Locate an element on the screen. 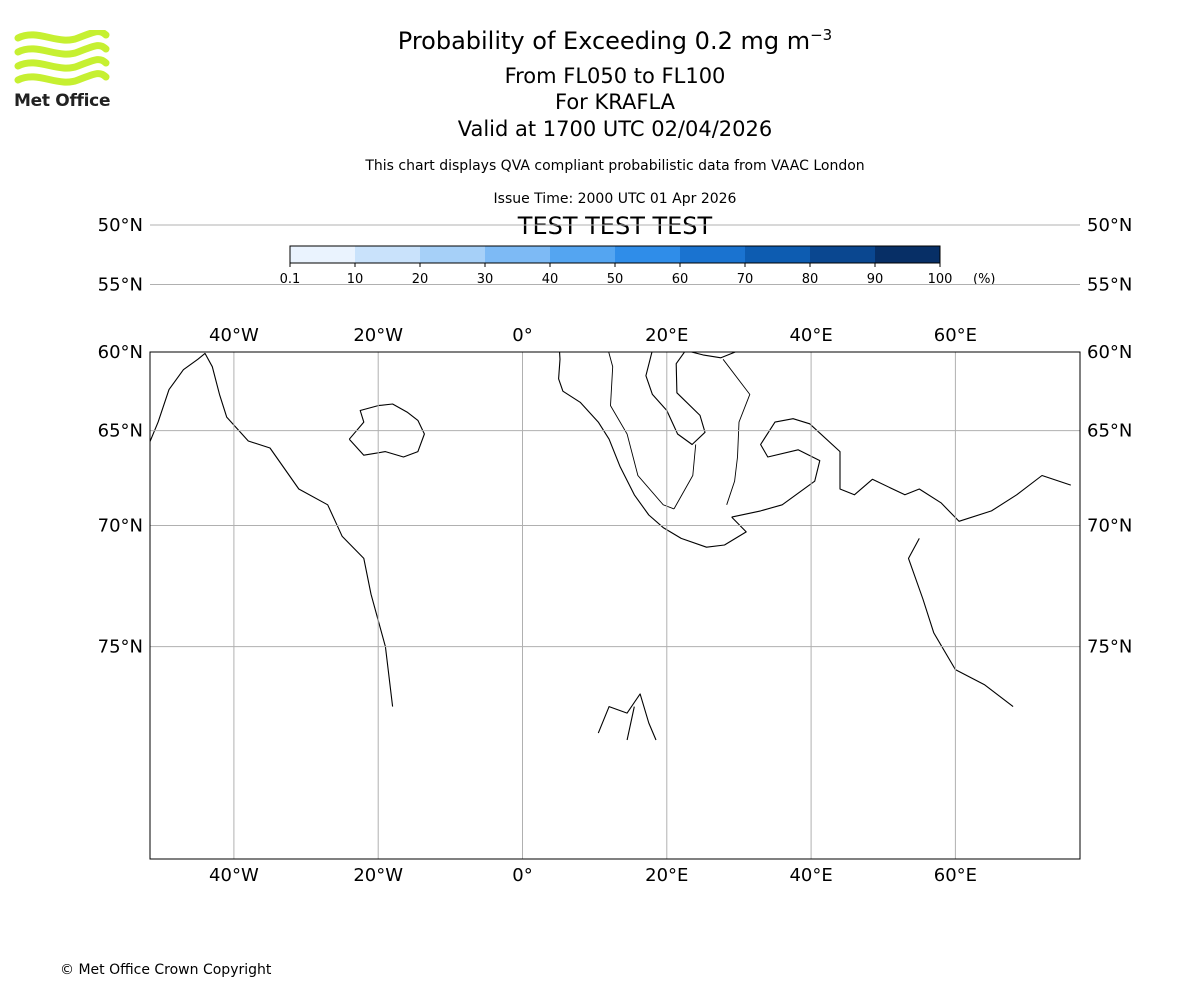 The width and height of the screenshot is (1200, 1000). met-office-logo-icon is located at coordinates (62, 71).